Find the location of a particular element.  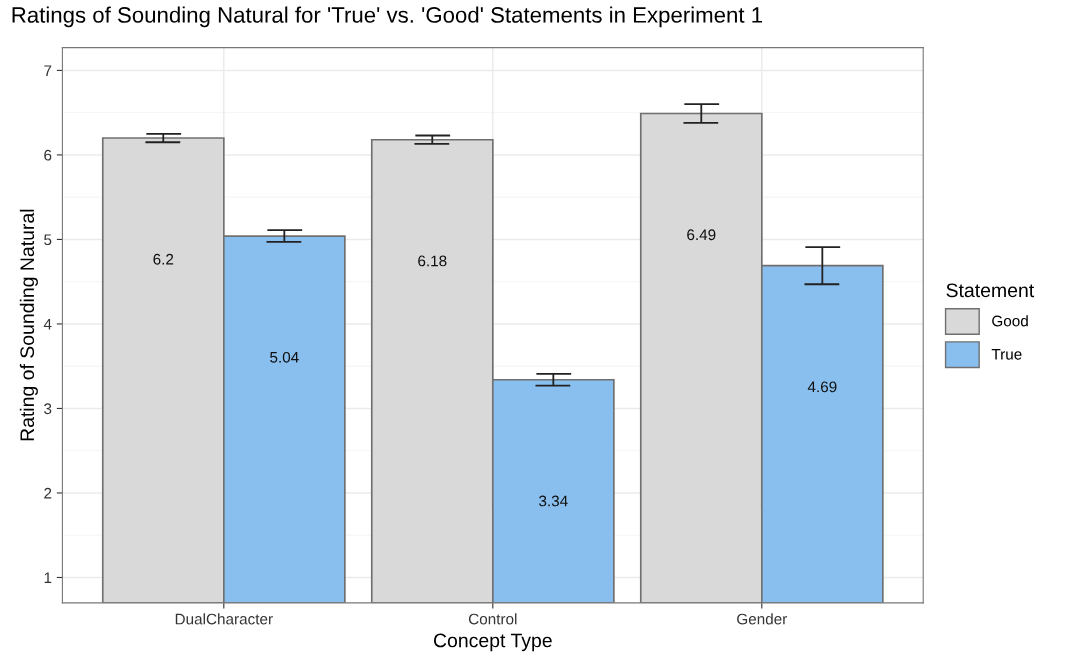

y-tick-label: 4 is located at coordinates (47, 324).